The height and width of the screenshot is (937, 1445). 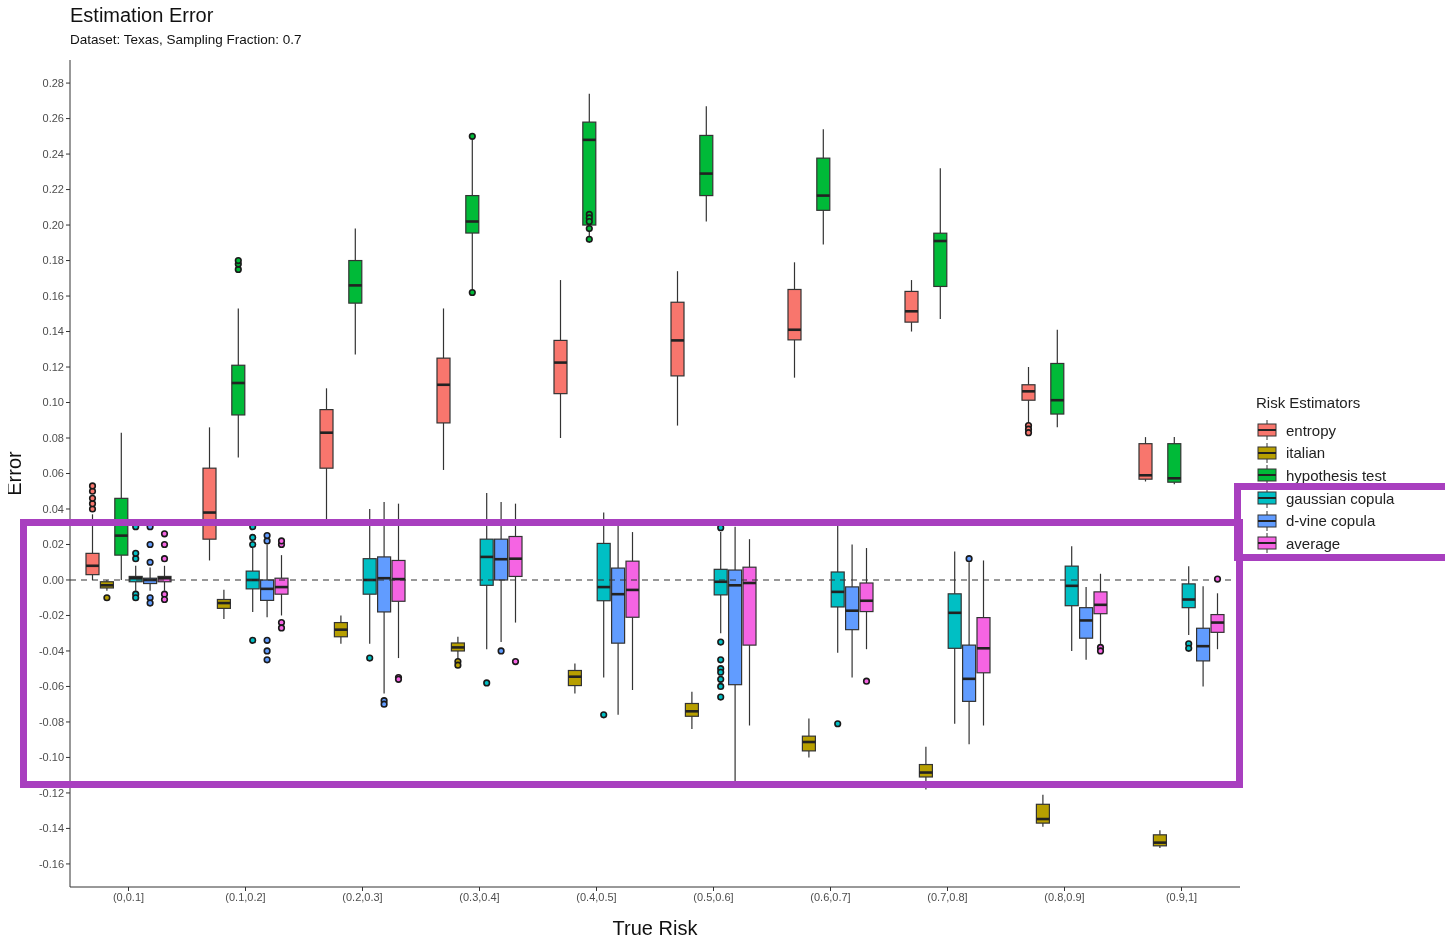 I want to click on legend-label: italian, so click(x=1306, y=453).